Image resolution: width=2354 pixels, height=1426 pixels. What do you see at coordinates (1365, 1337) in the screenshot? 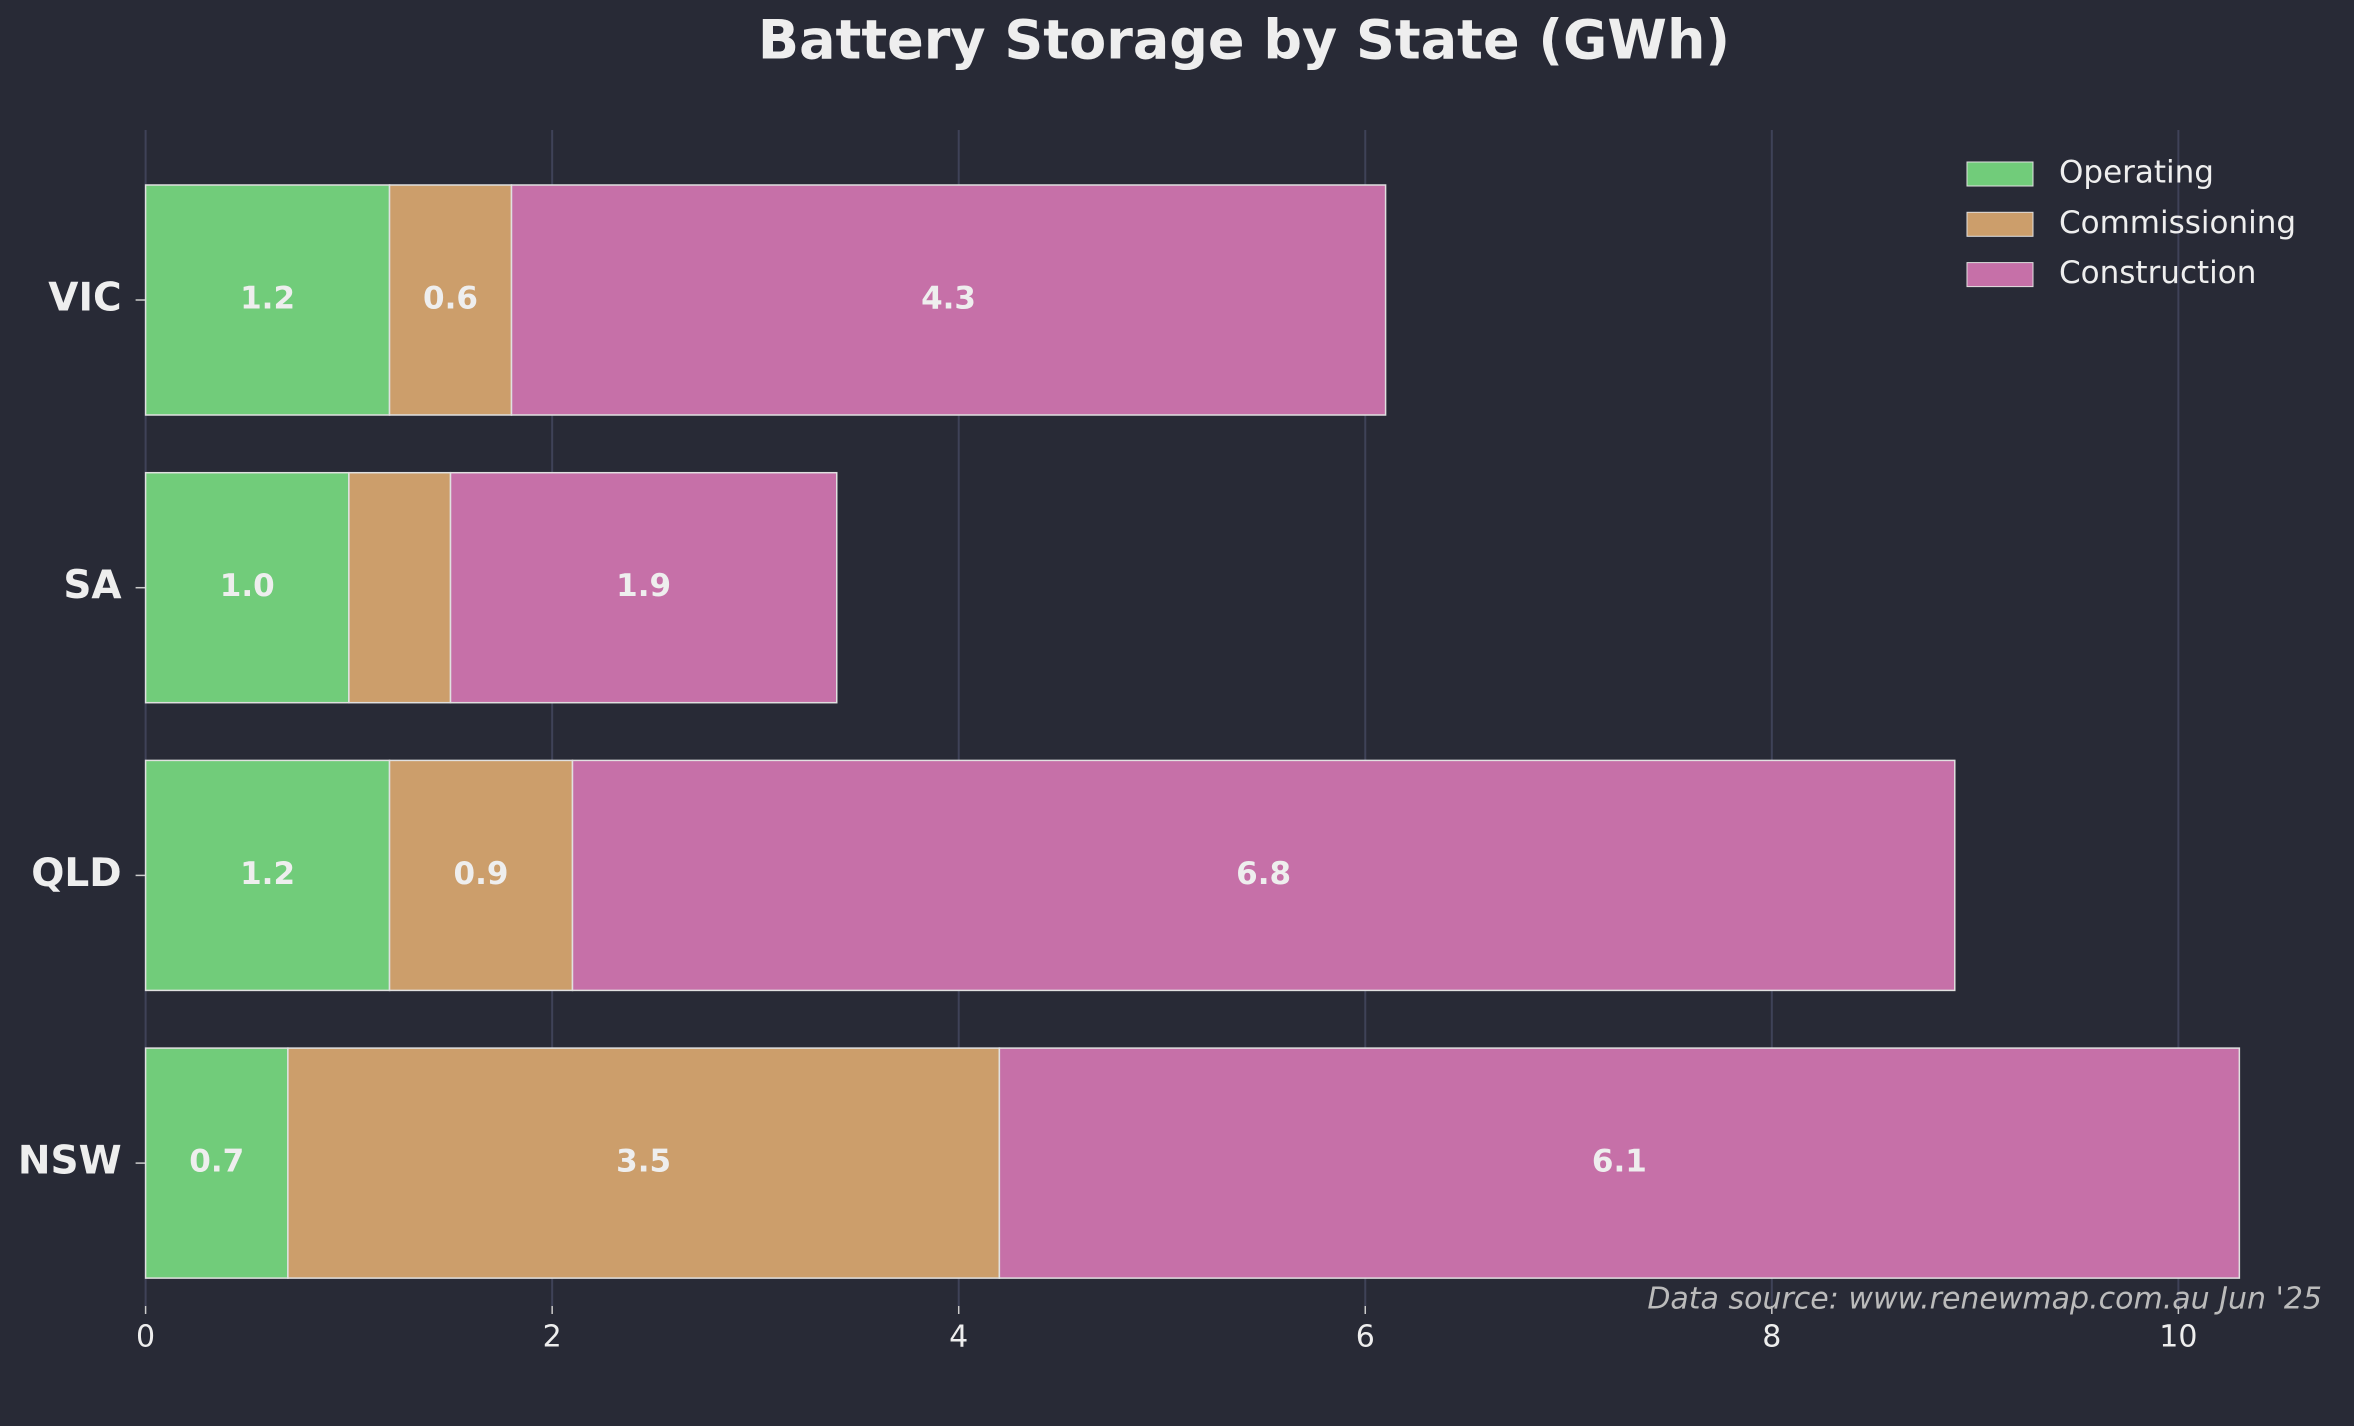
I see `x-tick-label: 6` at bounding box center [1365, 1337].